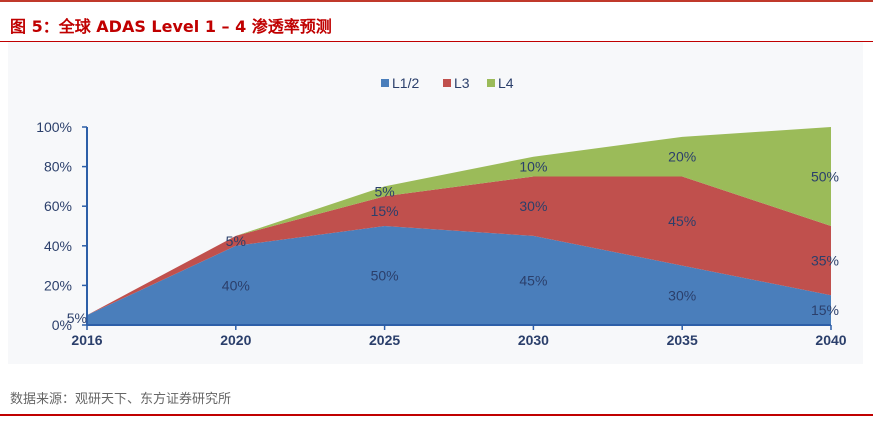 The image size is (873, 422). I want to click on figure-number: 图 5：, so click(34, 26).